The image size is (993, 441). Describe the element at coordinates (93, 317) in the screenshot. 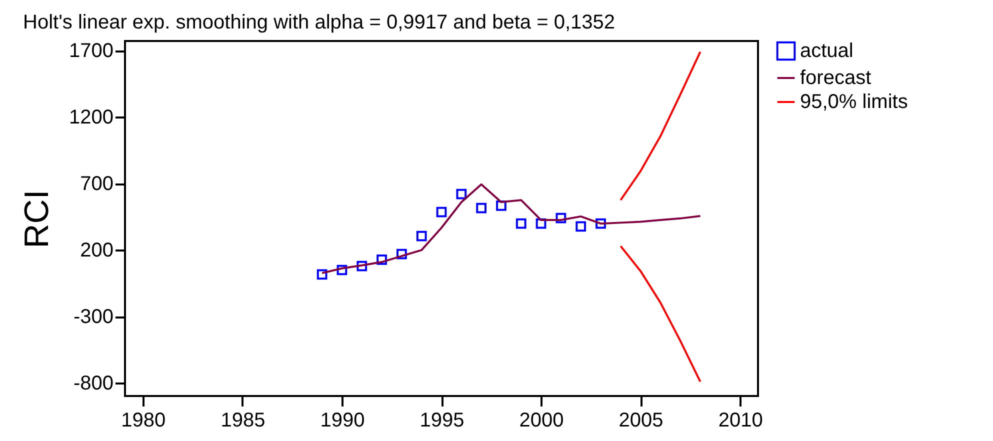

I see `y-tick-label: -300` at that location.